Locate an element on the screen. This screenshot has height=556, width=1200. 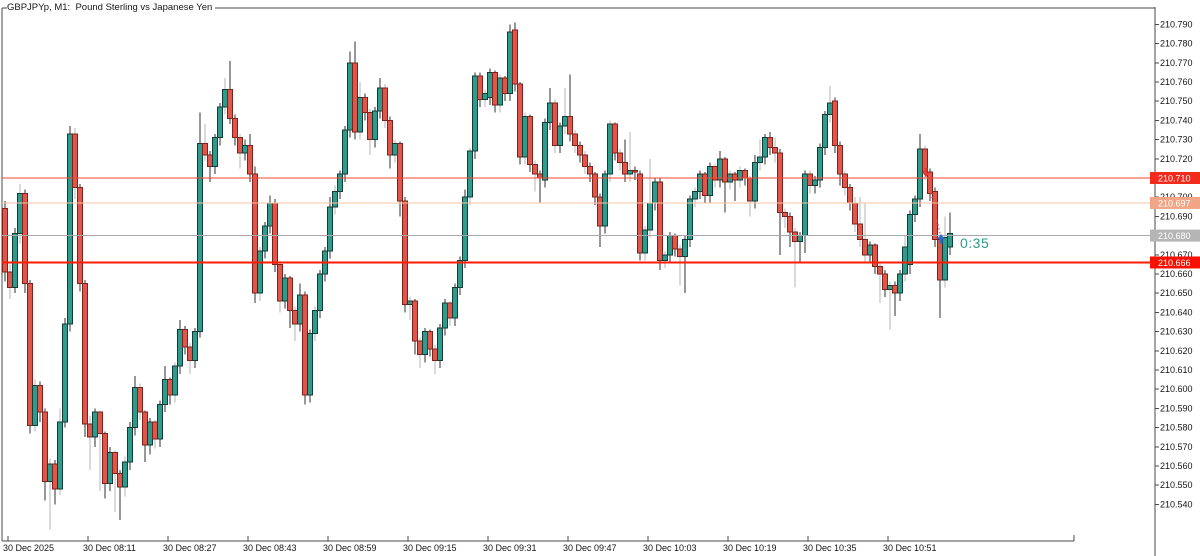
expiry-countdown-label: 0:35 is located at coordinates (975, 243).